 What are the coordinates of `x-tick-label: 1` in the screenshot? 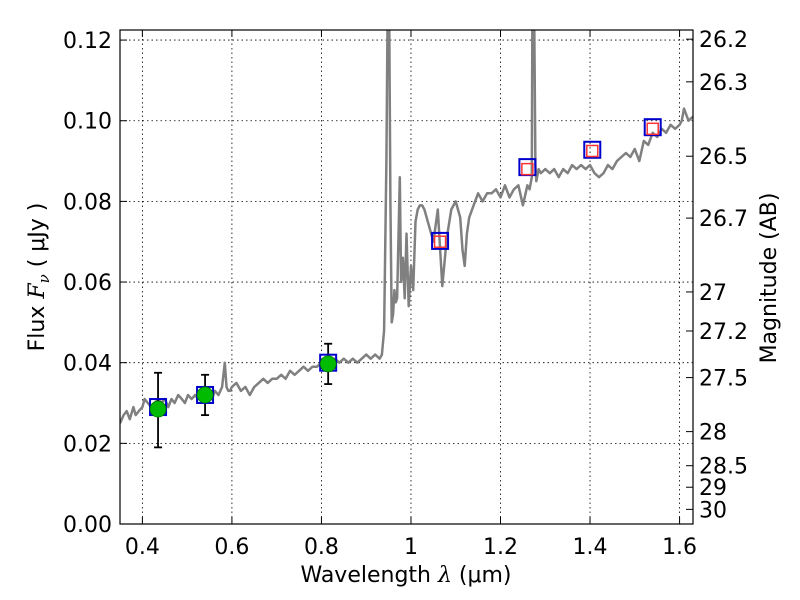 It's located at (411, 547).